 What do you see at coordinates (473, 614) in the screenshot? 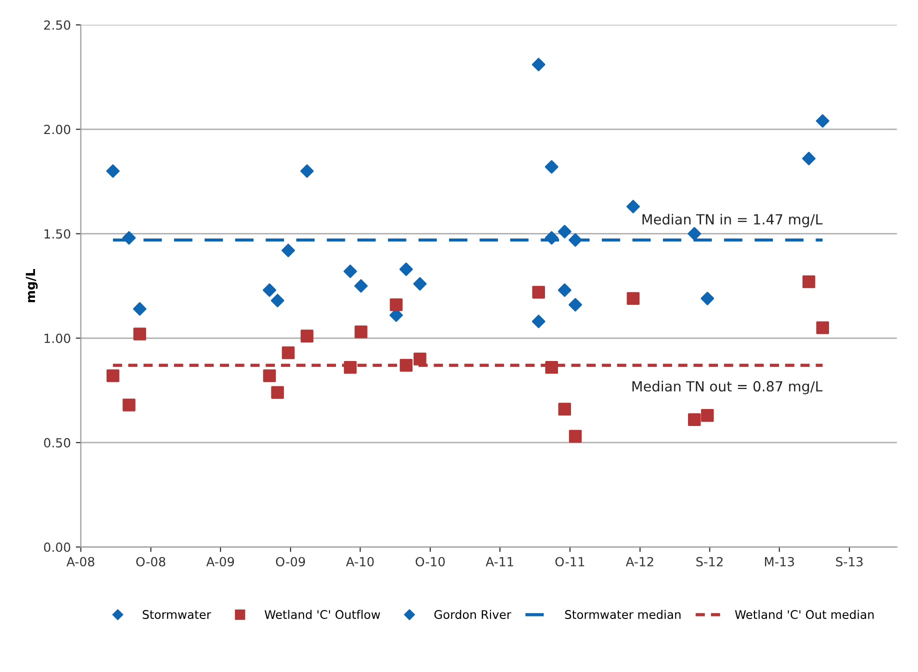
I see `legend-label: Gordon River` at bounding box center [473, 614].